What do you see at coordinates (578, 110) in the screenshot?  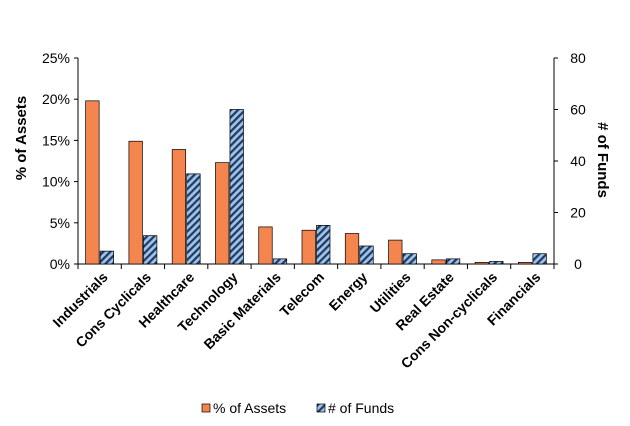 I see `right-tick-label: 60` at bounding box center [578, 110].